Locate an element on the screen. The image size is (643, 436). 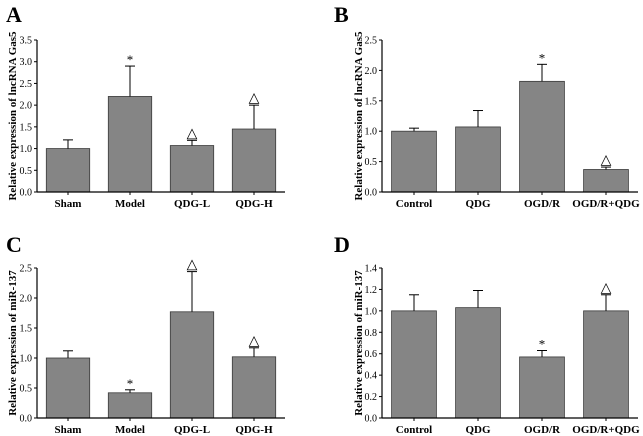
y-tick-label: 0.8 is located at coordinates (371, 333).